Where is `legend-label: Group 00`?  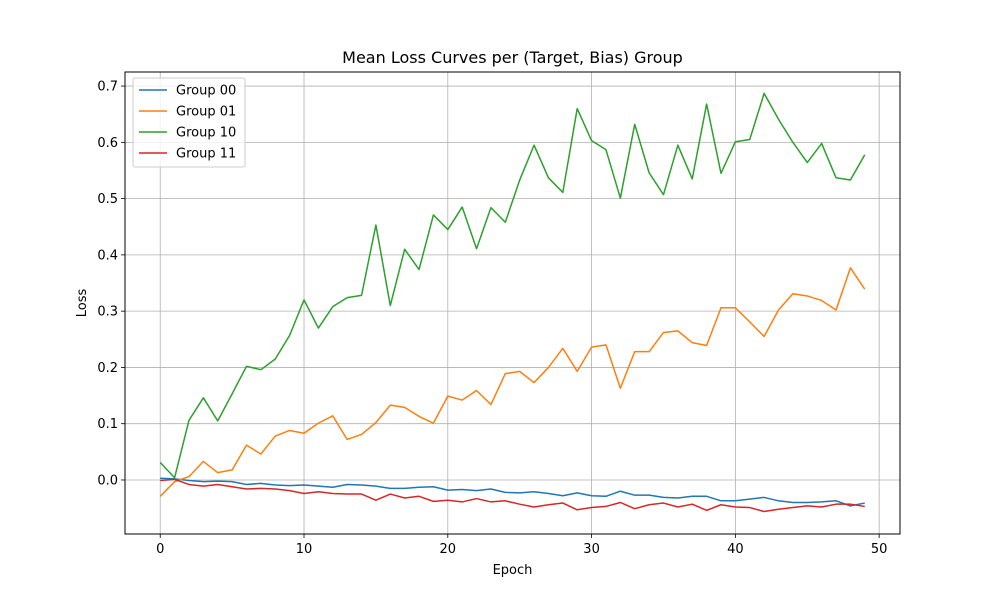 legend-label: Group 00 is located at coordinates (206, 91).